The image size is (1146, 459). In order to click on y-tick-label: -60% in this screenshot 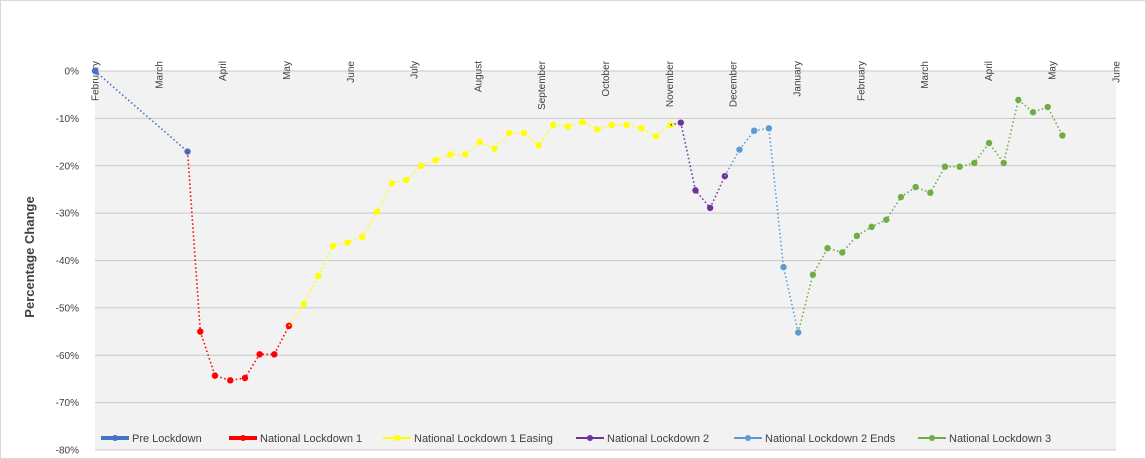, I will do `click(67, 356)`.